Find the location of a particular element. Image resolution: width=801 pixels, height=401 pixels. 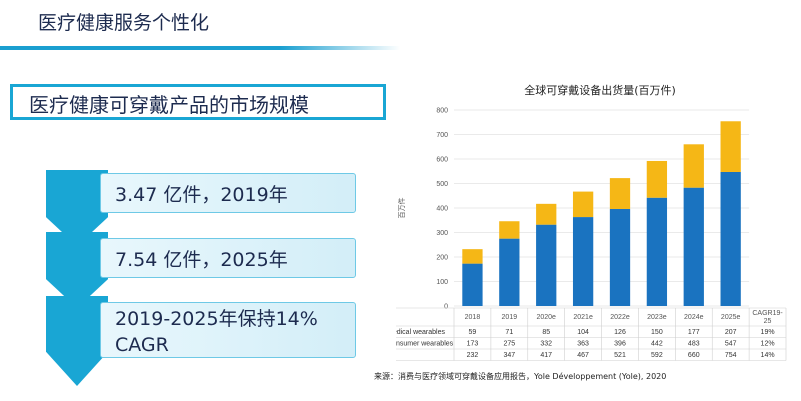

x-tick-label: 2025e is located at coordinates (731, 317).